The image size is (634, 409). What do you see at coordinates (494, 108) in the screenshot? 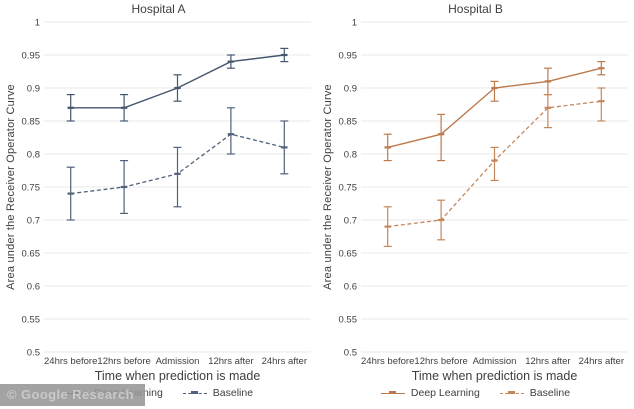
I see `series-line-deep-learning` at bounding box center [494, 108].